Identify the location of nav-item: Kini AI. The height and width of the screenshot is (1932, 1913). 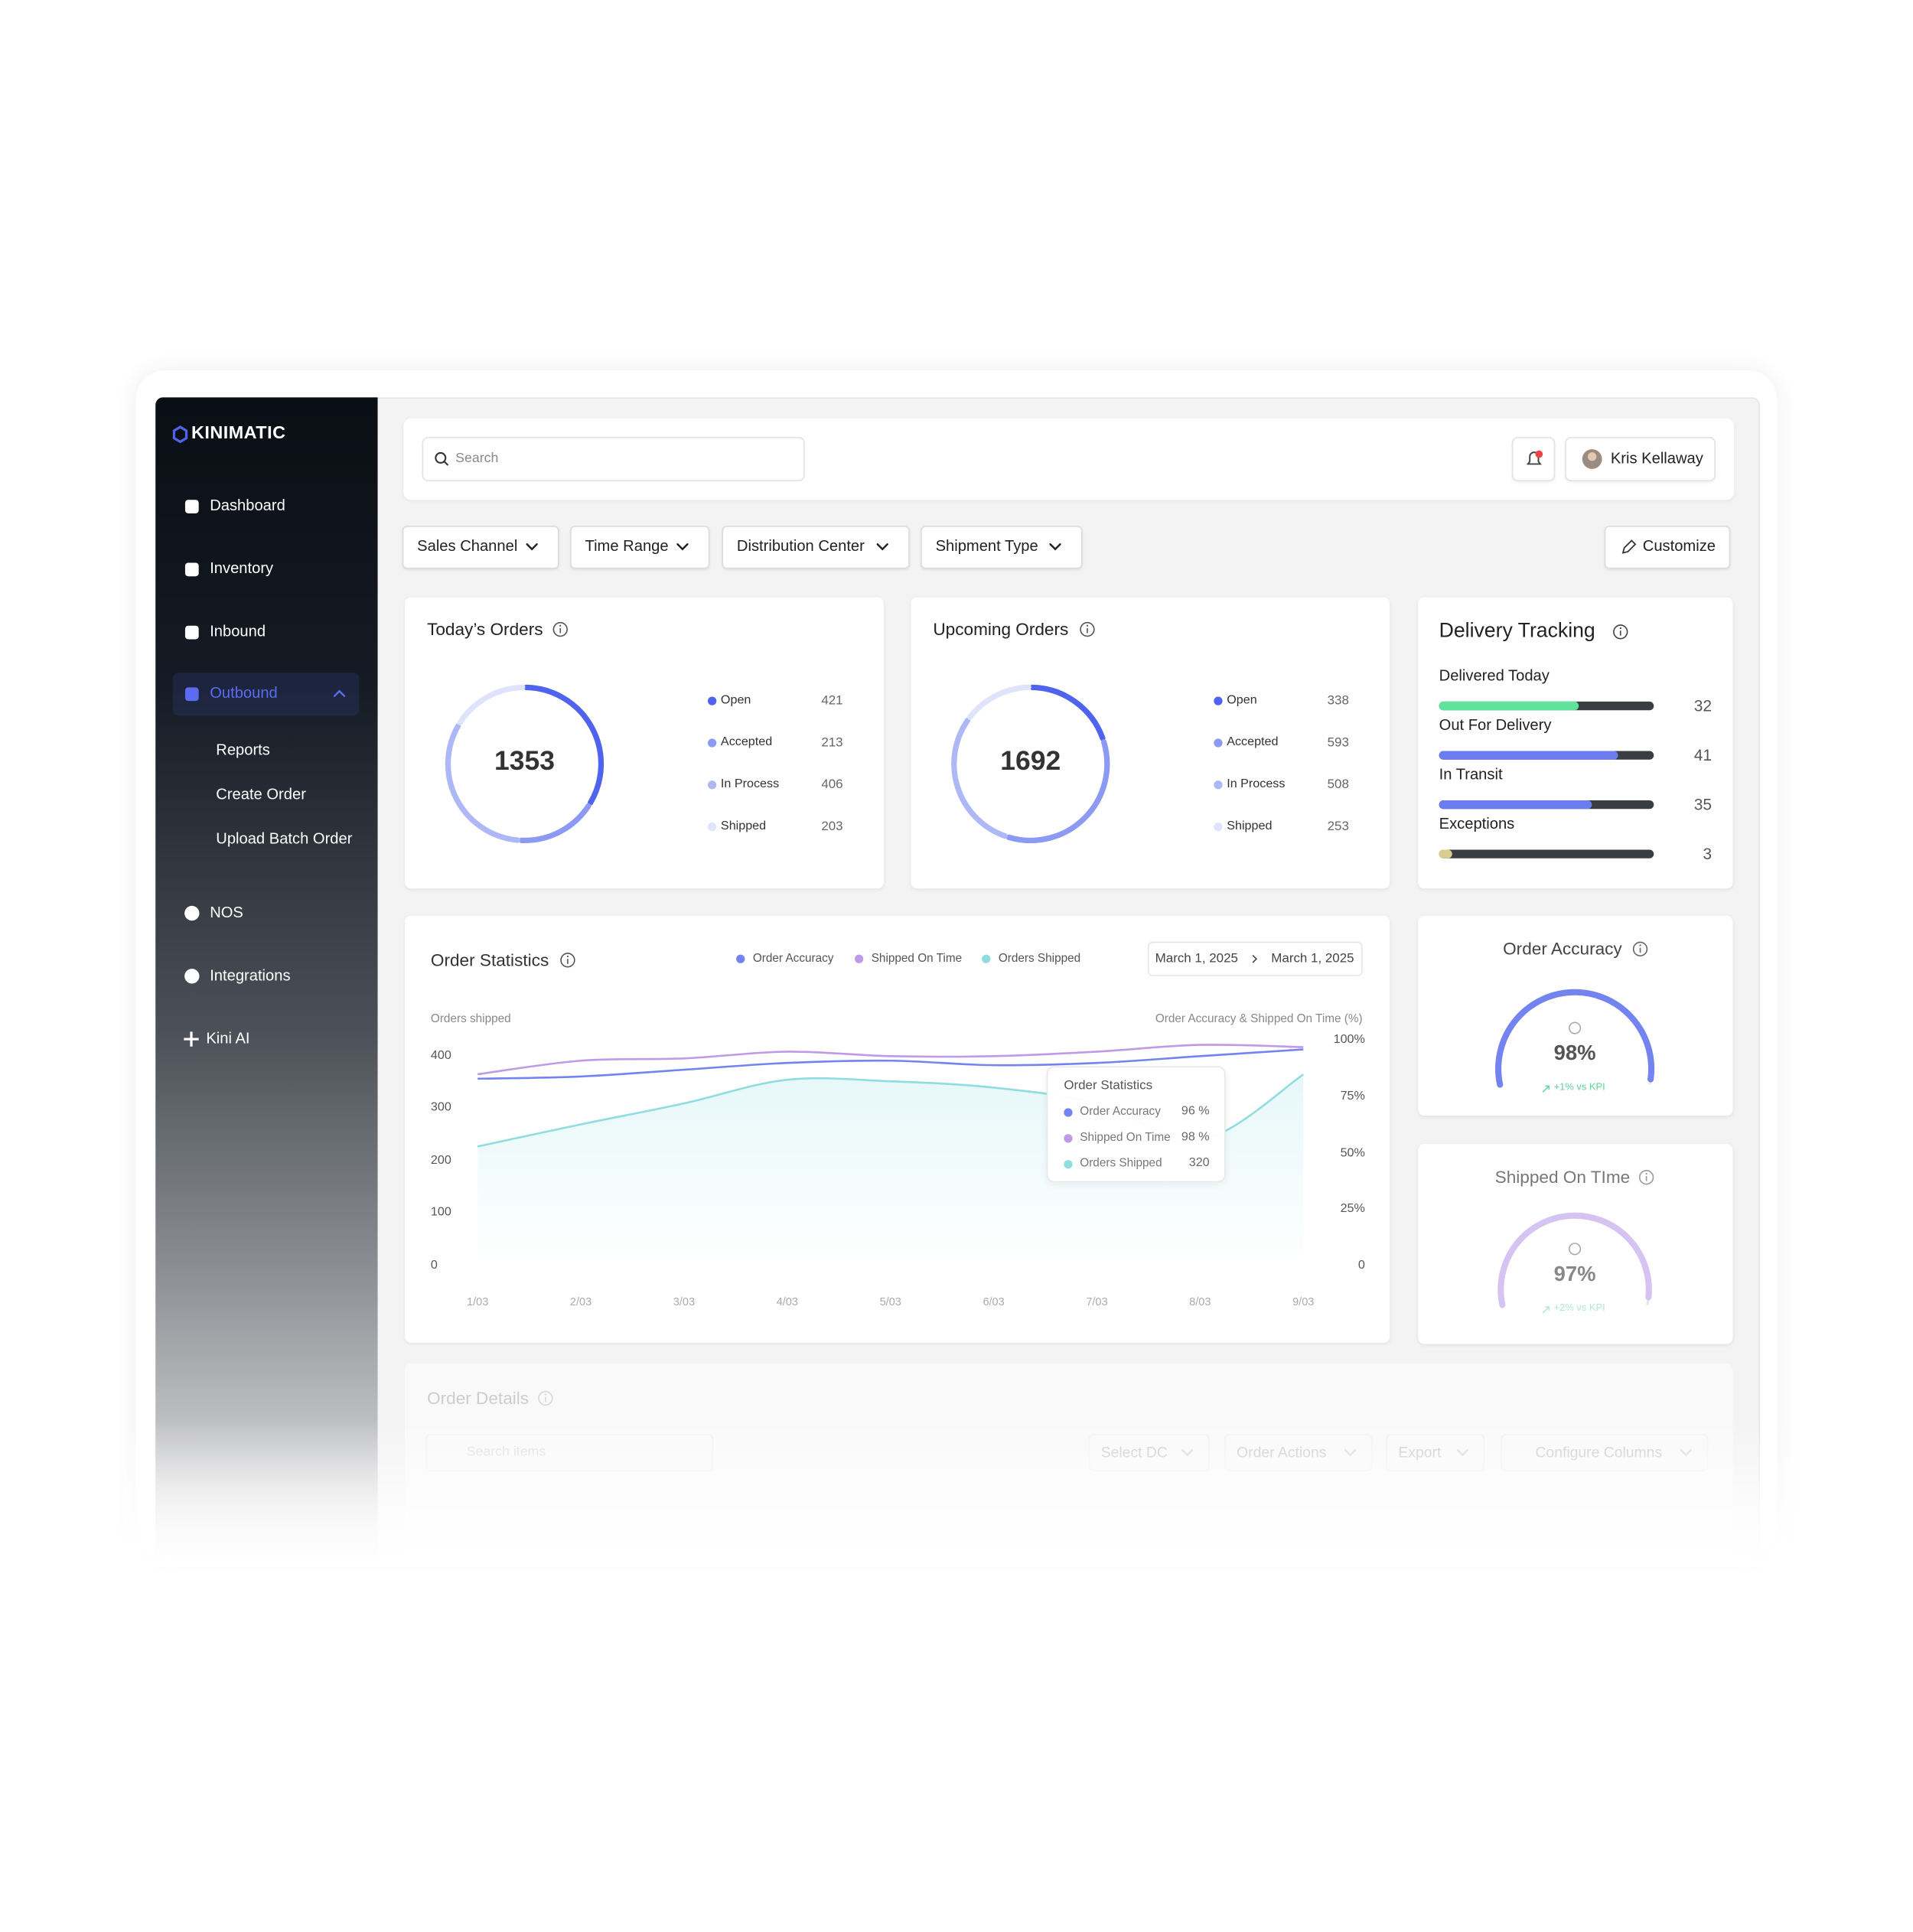
(228, 1038).